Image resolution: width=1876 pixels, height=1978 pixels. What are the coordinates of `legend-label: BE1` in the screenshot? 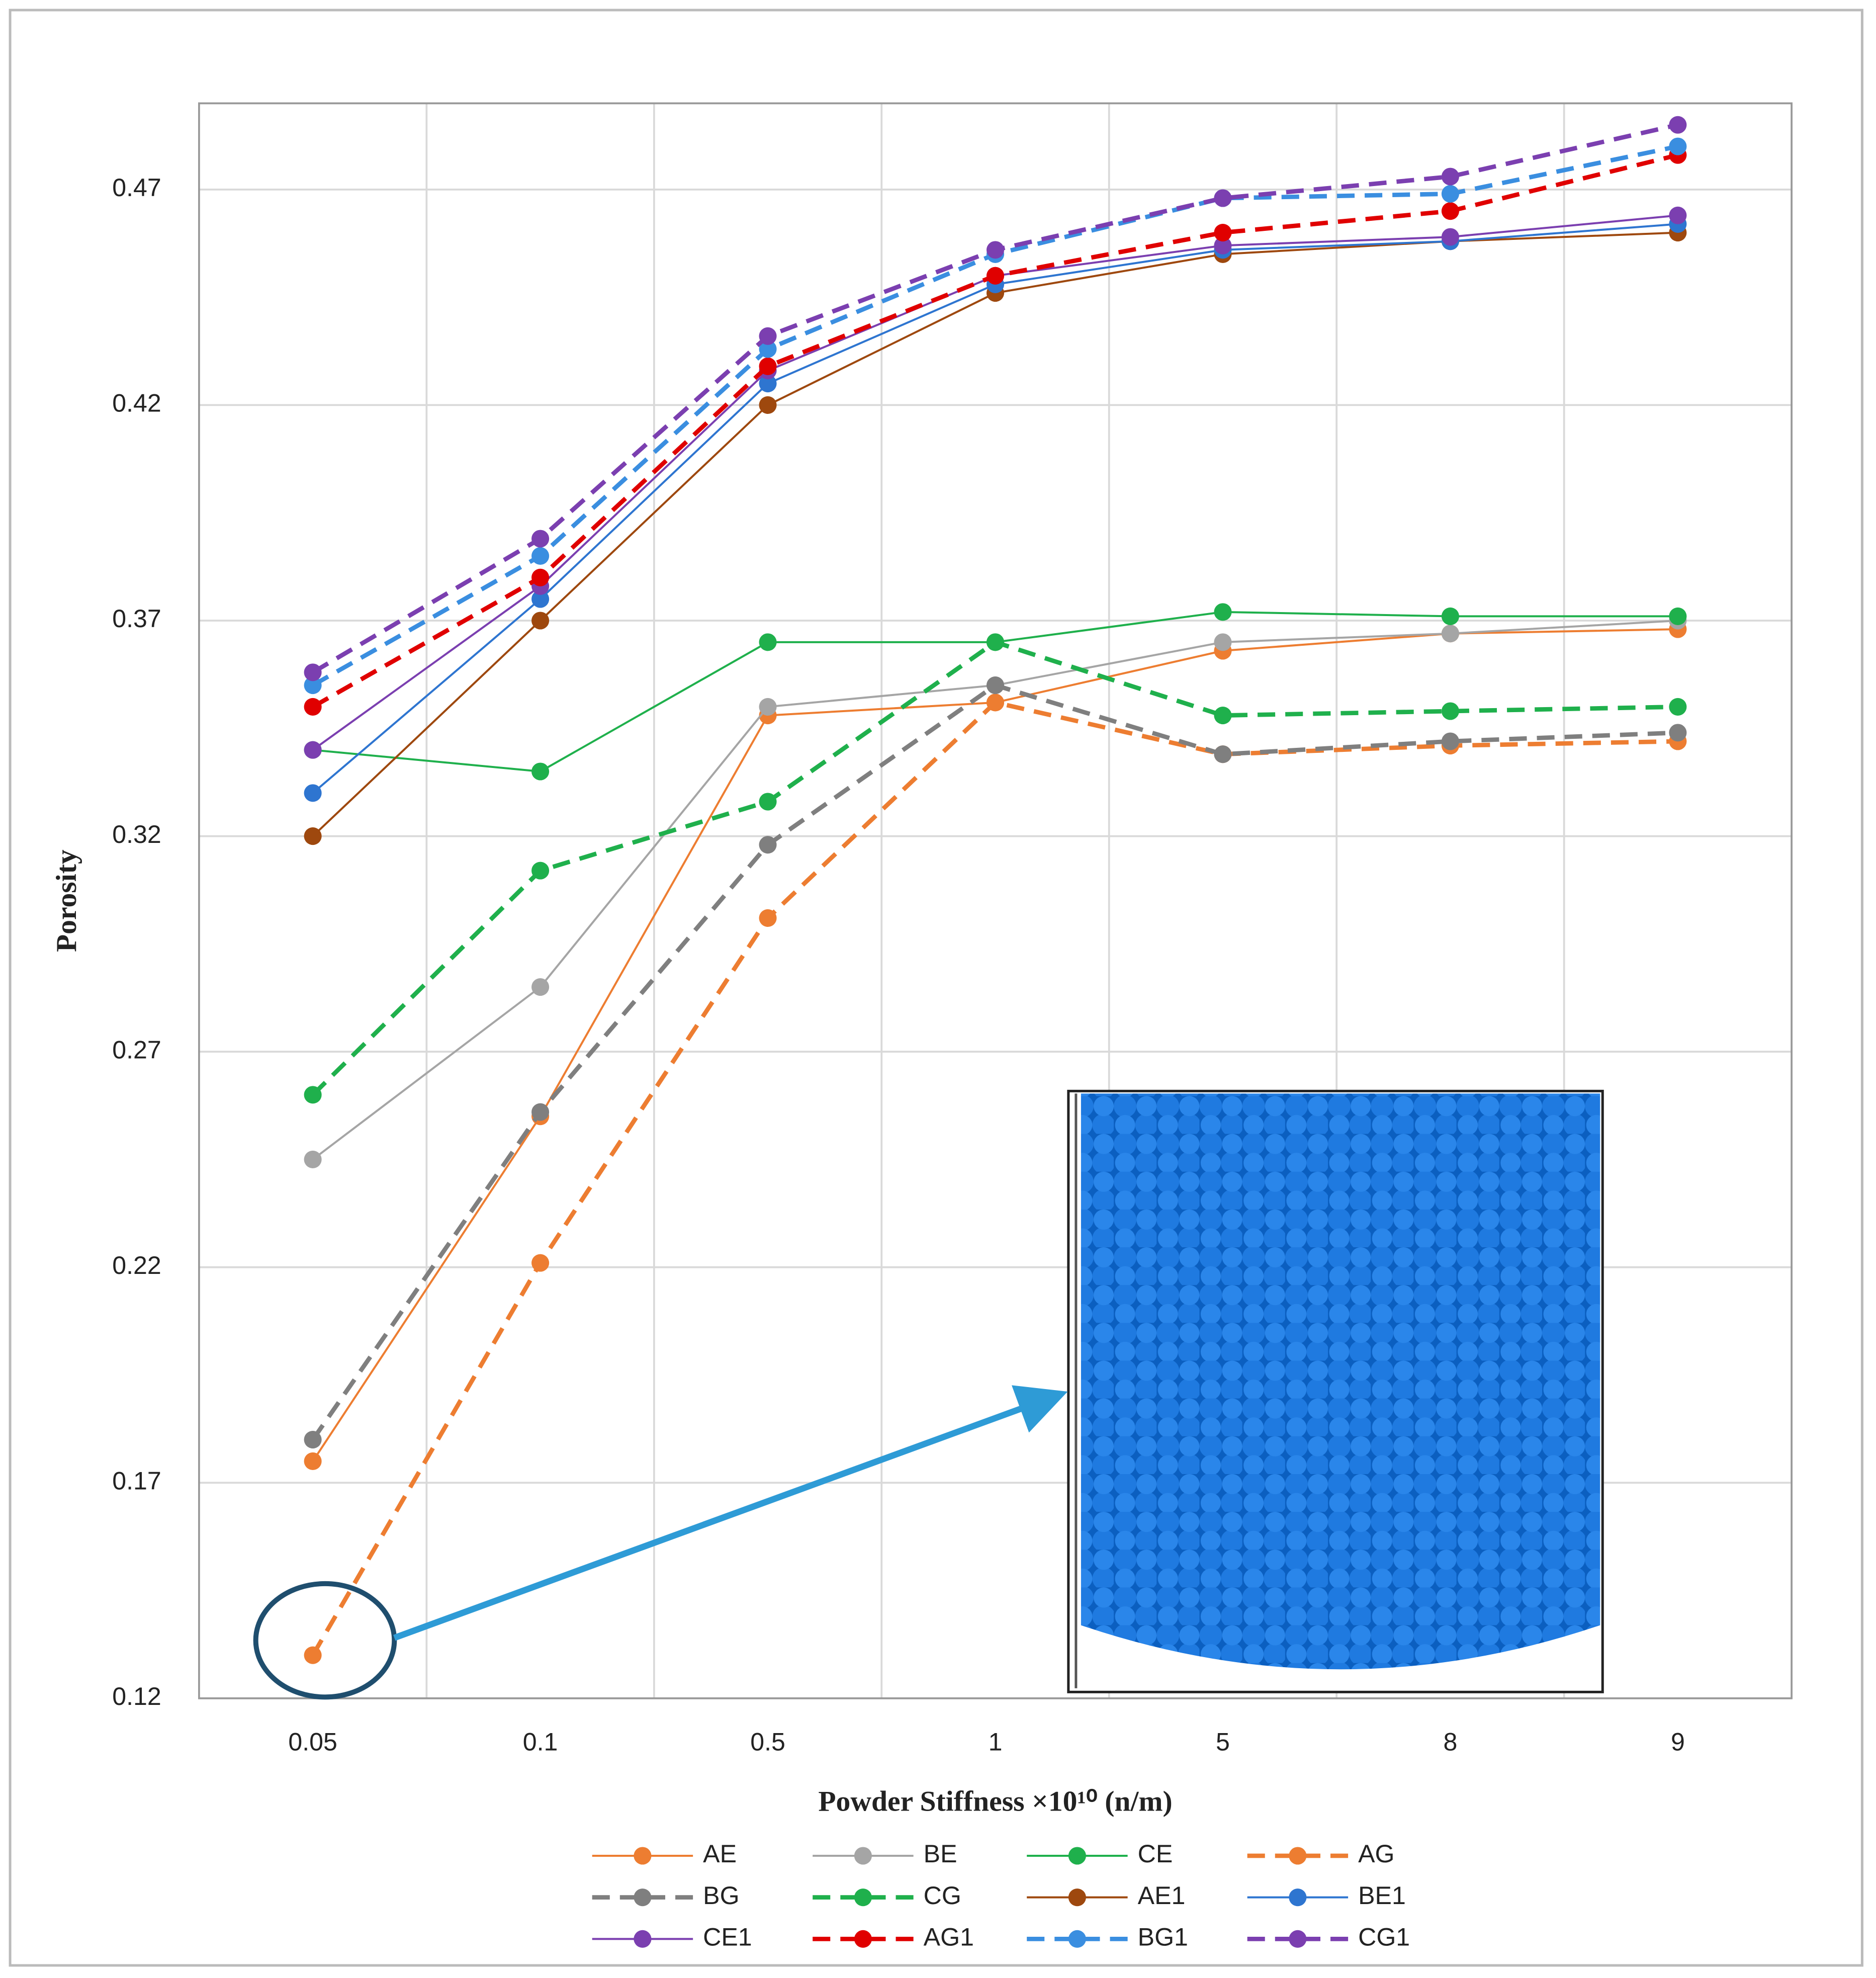 It's located at (1382, 1895).